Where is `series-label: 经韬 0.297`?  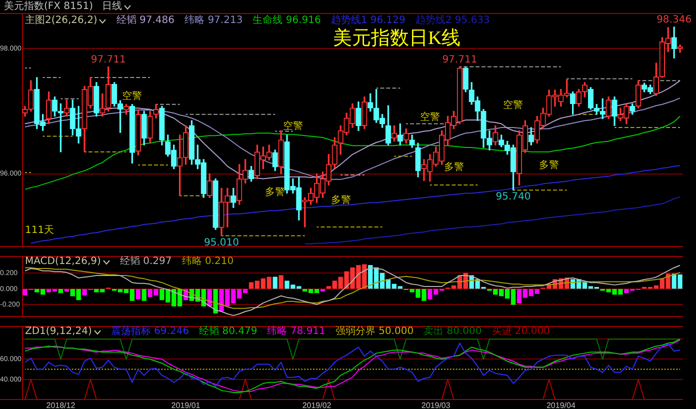 series-label: 经韬 0.297 is located at coordinates (146, 261).